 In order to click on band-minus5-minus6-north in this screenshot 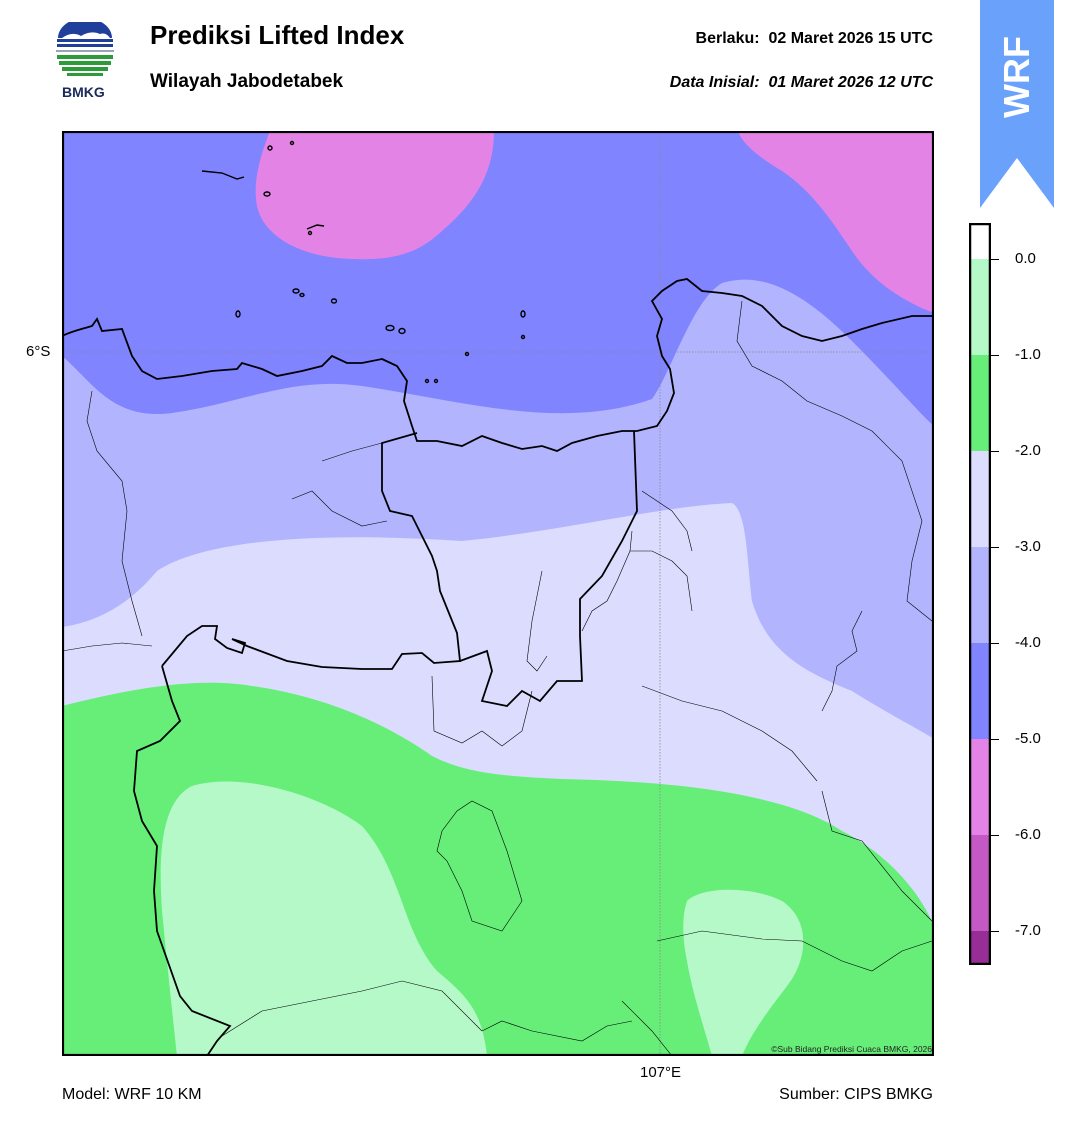, I will do `click(374, 195)`.